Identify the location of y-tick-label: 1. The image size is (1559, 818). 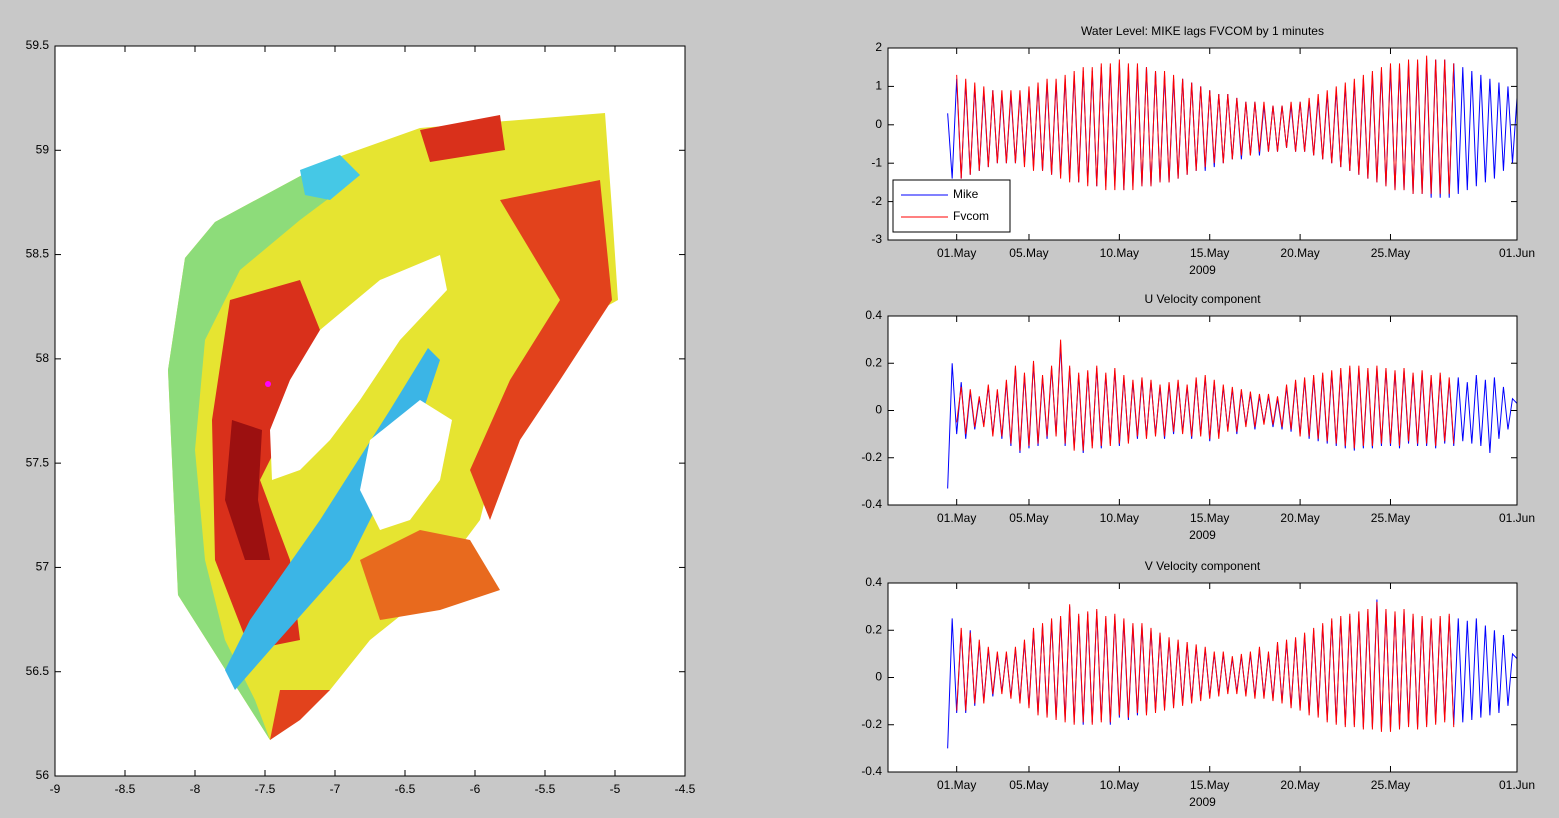
(878, 86).